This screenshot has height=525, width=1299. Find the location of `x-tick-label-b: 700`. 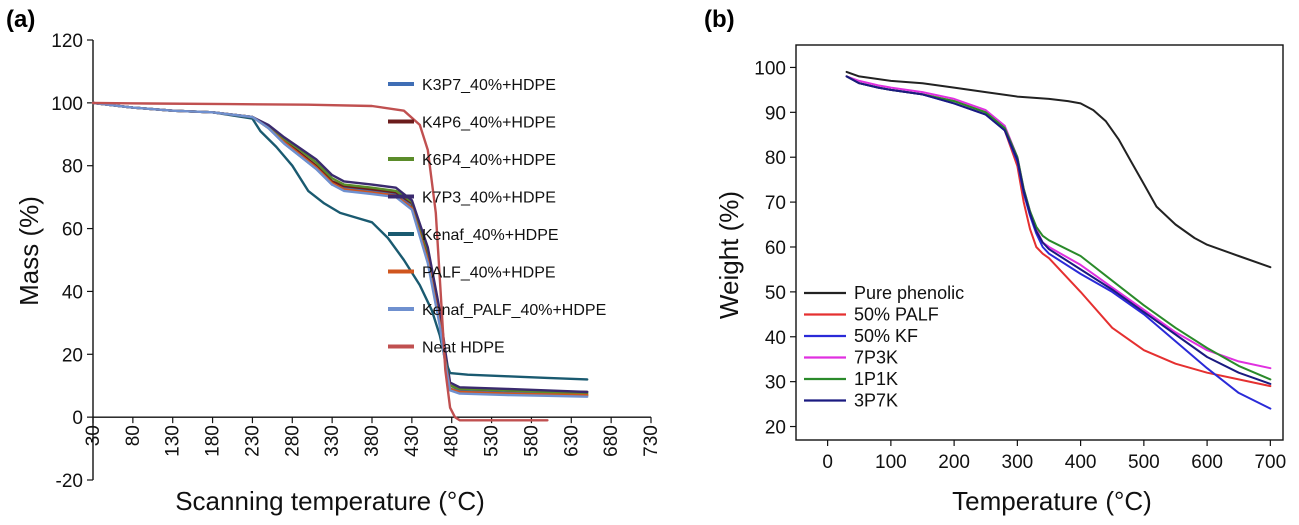

x-tick-label-b: 700 is located at coordinates (1270, 462).